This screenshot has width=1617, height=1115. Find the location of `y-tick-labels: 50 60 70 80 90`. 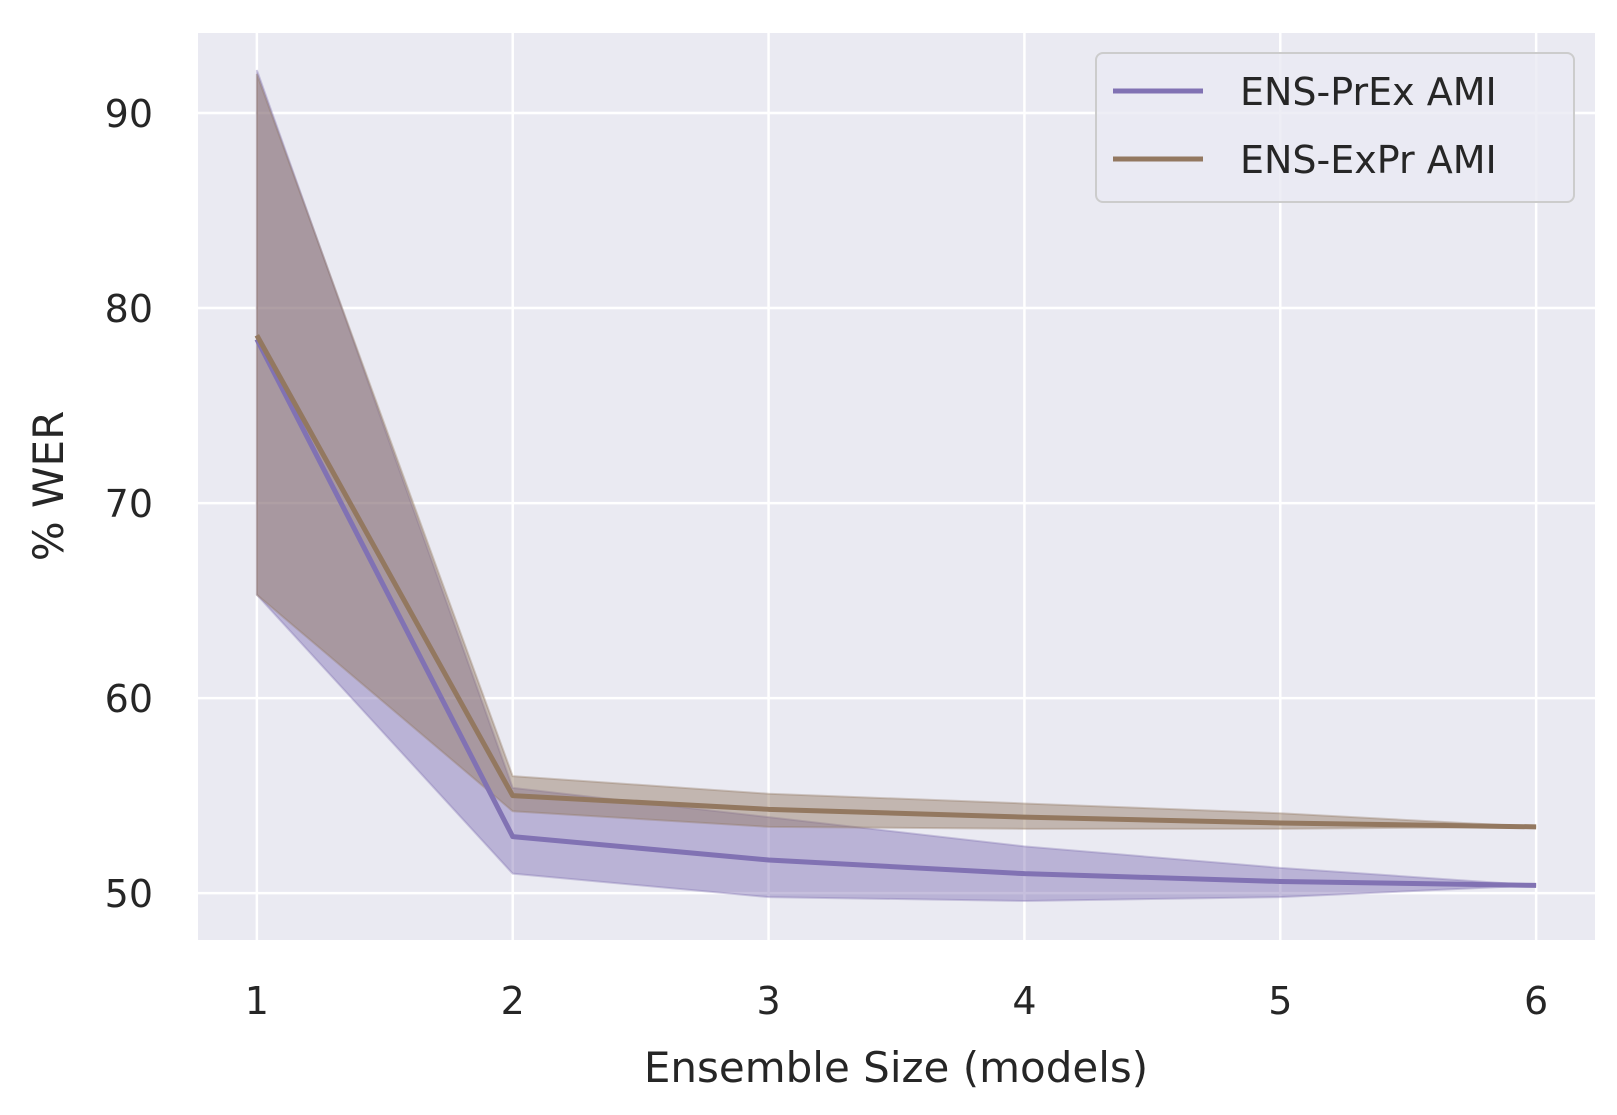

y-tick-labels: 50 60 70 80 90 is located at coordinates (129, 504).